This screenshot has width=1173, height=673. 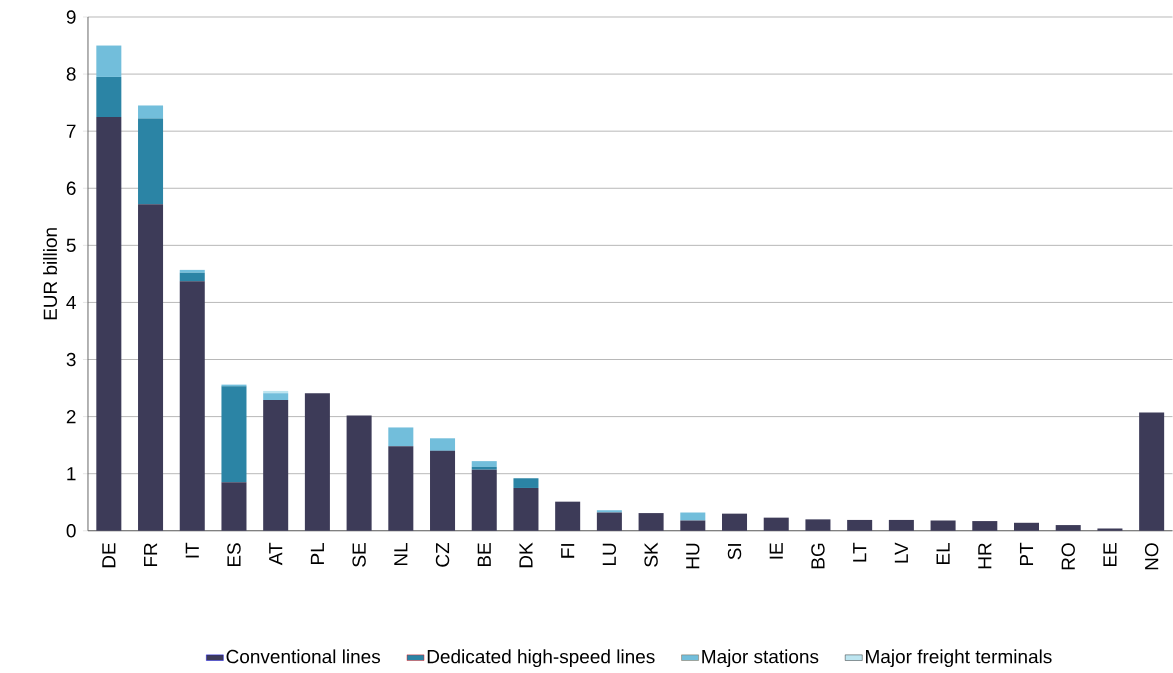 What do you see at coordinates (734, 552) in the screenshot?
I see `x-tick-label: SI` at bounding box center [734, 552].